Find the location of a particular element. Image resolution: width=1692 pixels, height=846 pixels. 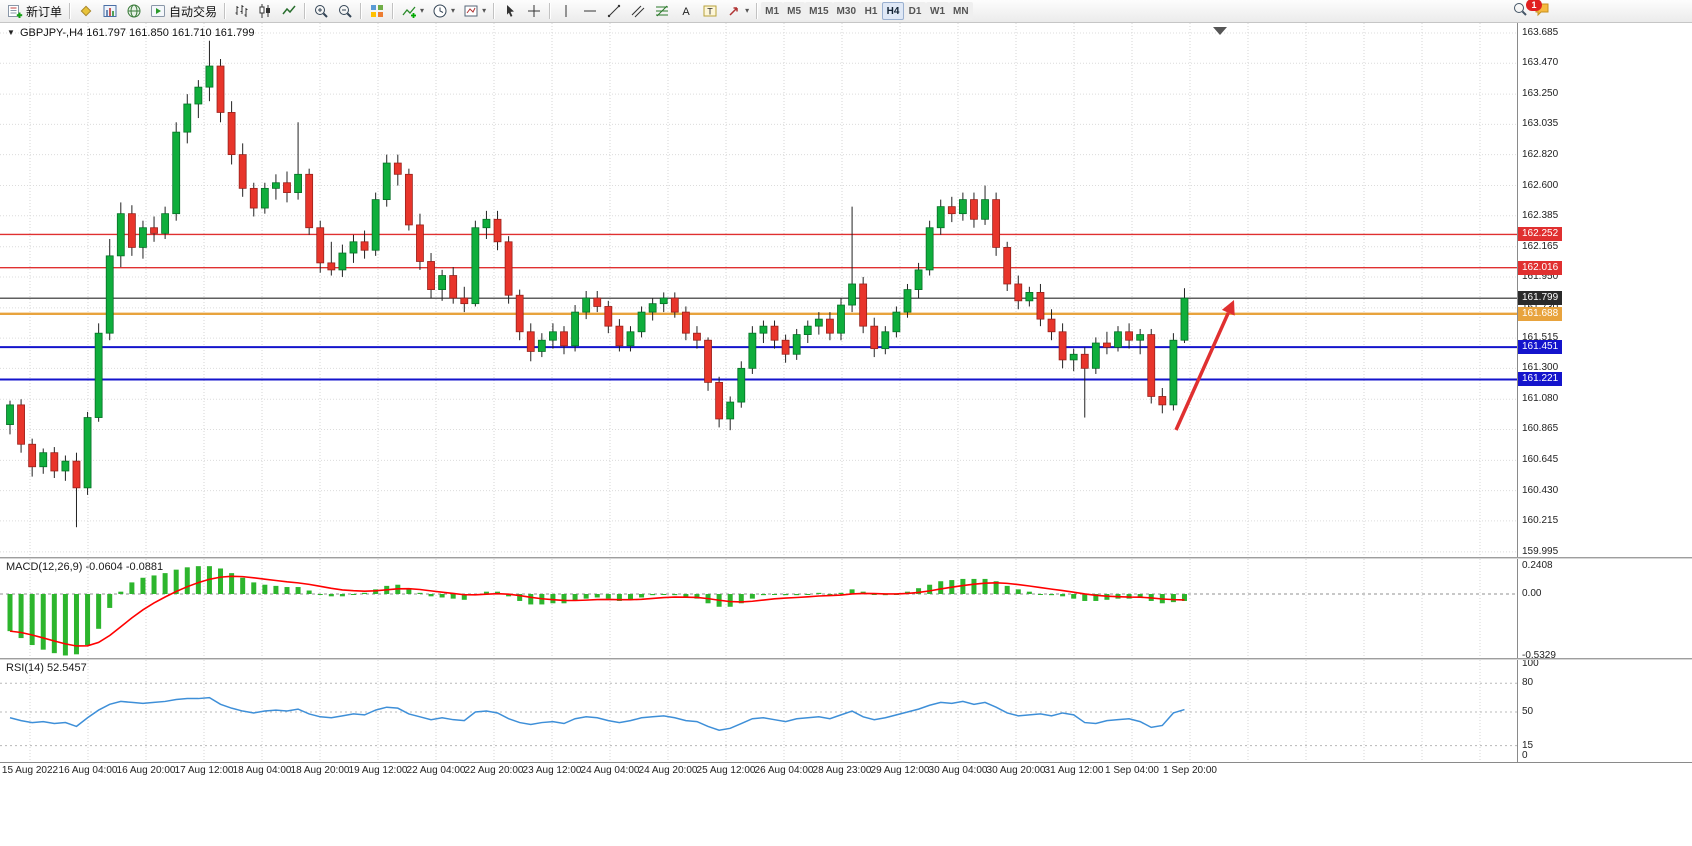

time-axis-label: 30 Aug 20:00 is located at coordinates (1016, 770).